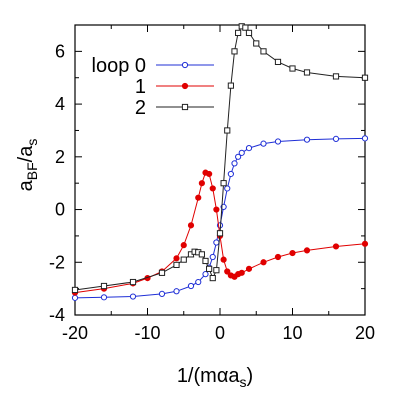  Describe the element at coordinates (292, 333) in the screenshot. I see `x-tick-label: 10` at that location.